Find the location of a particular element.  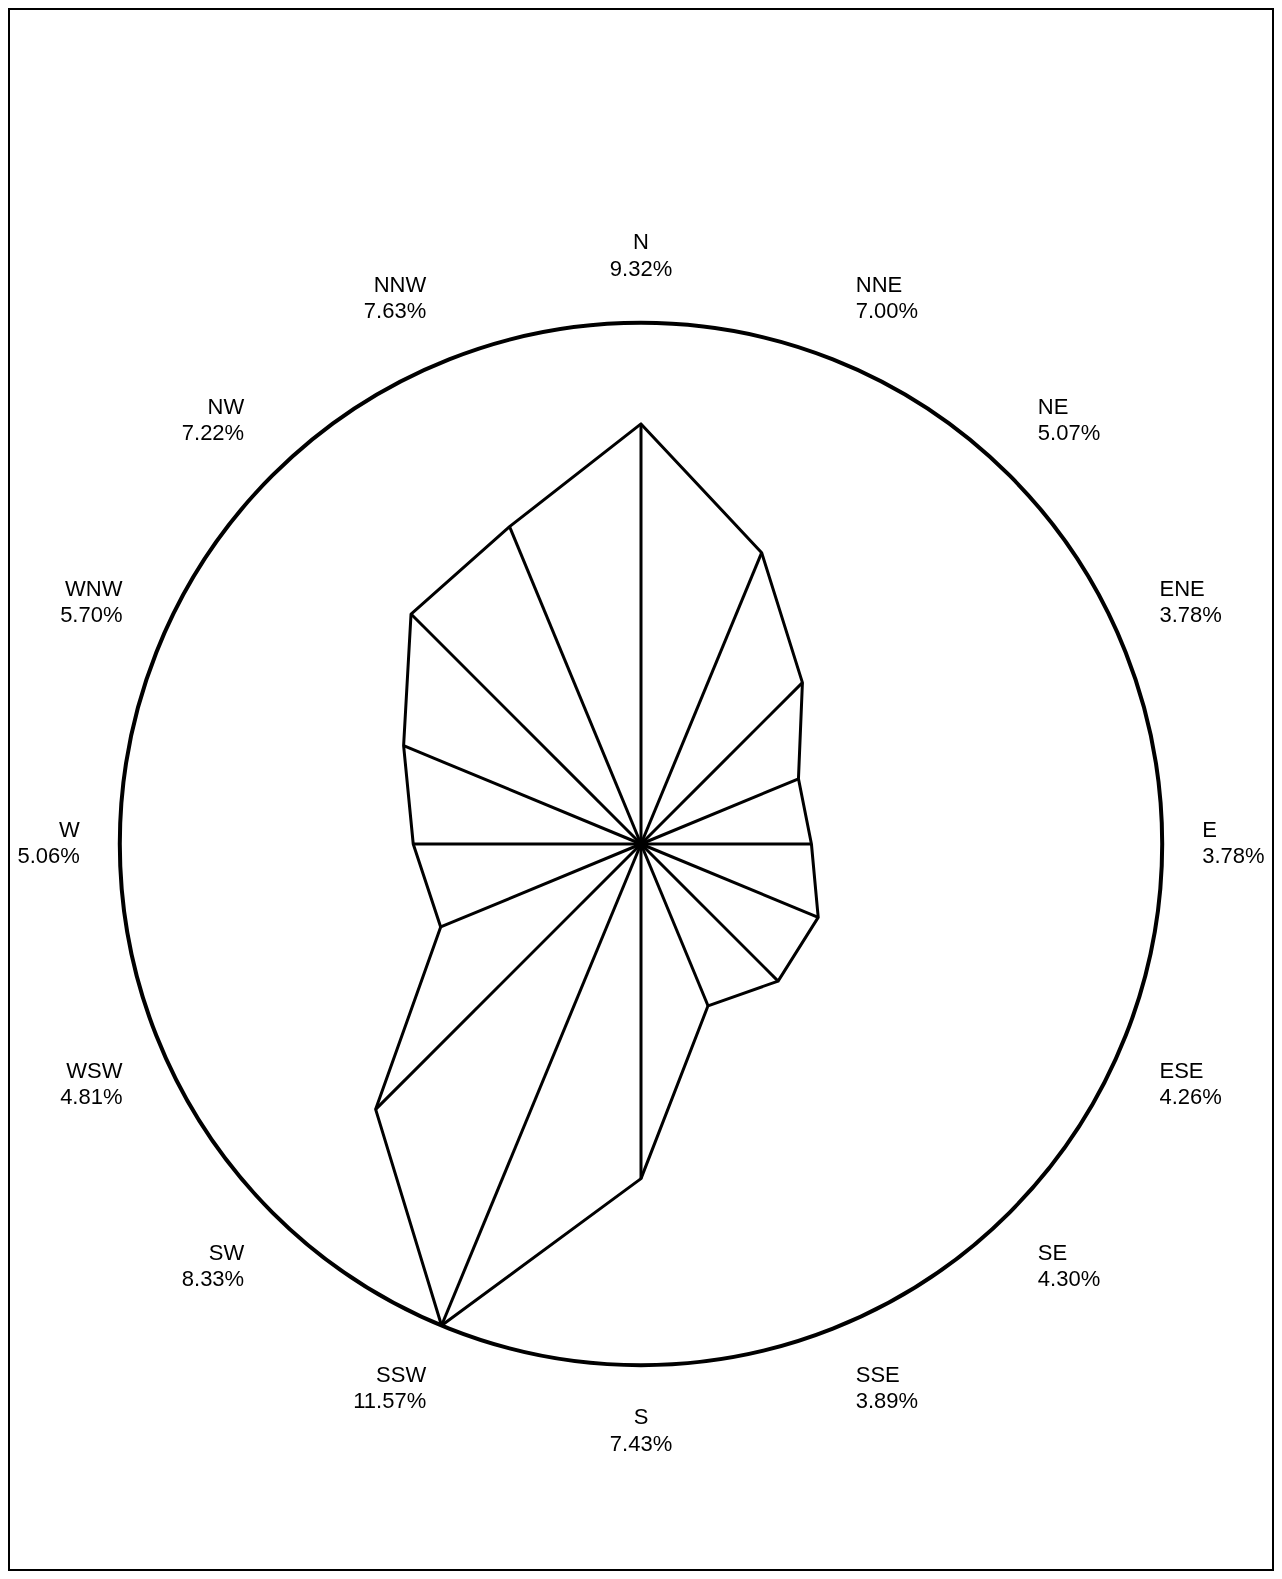

spoke-label: WNW 5.70% is located at coordinates (91, 601).